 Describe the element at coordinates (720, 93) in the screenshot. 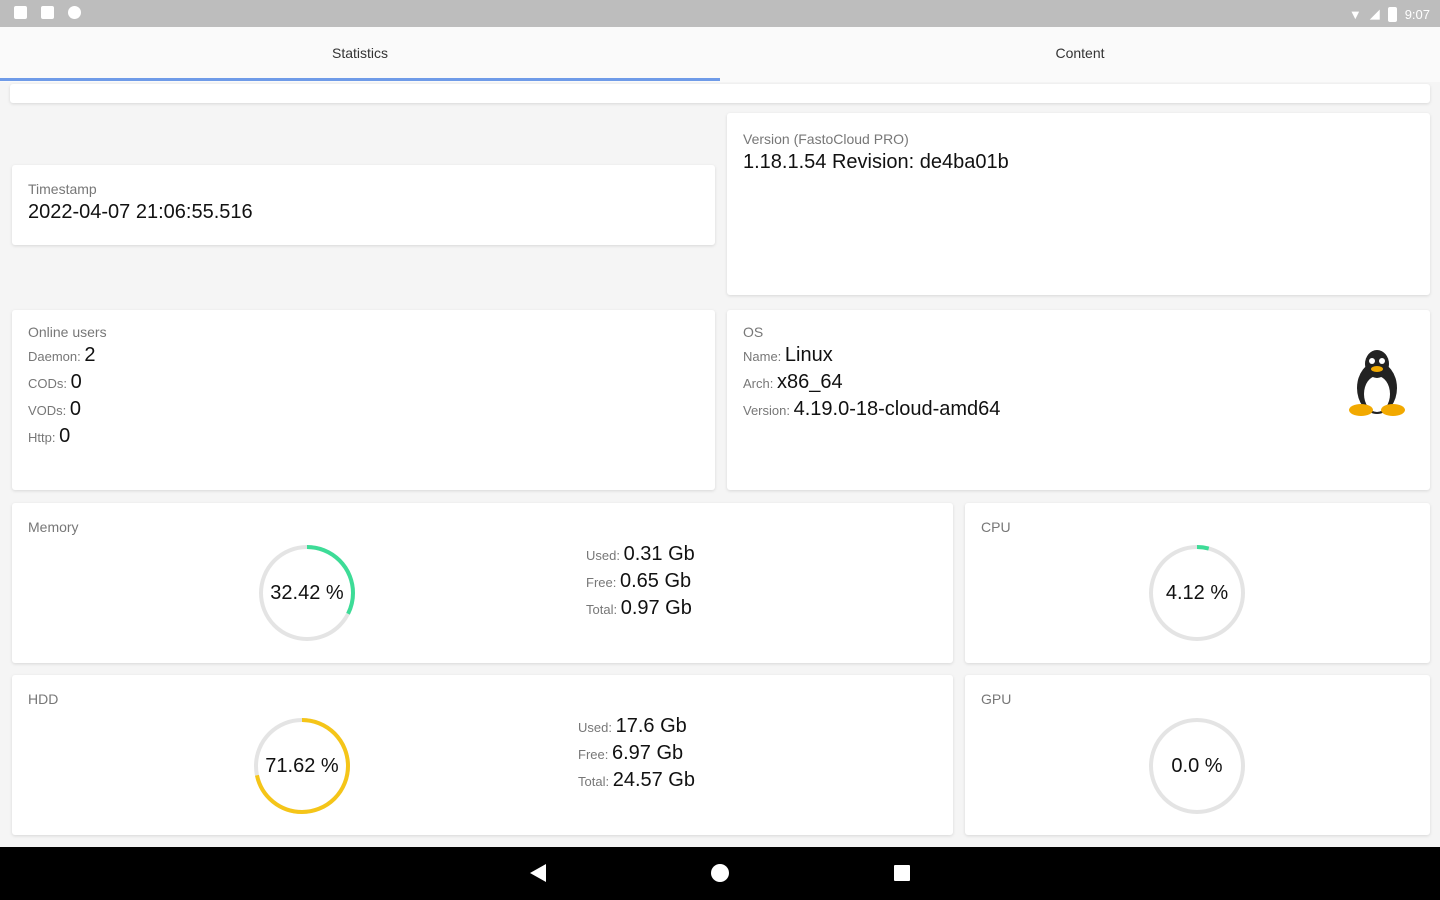

I see `top-card` at that location.